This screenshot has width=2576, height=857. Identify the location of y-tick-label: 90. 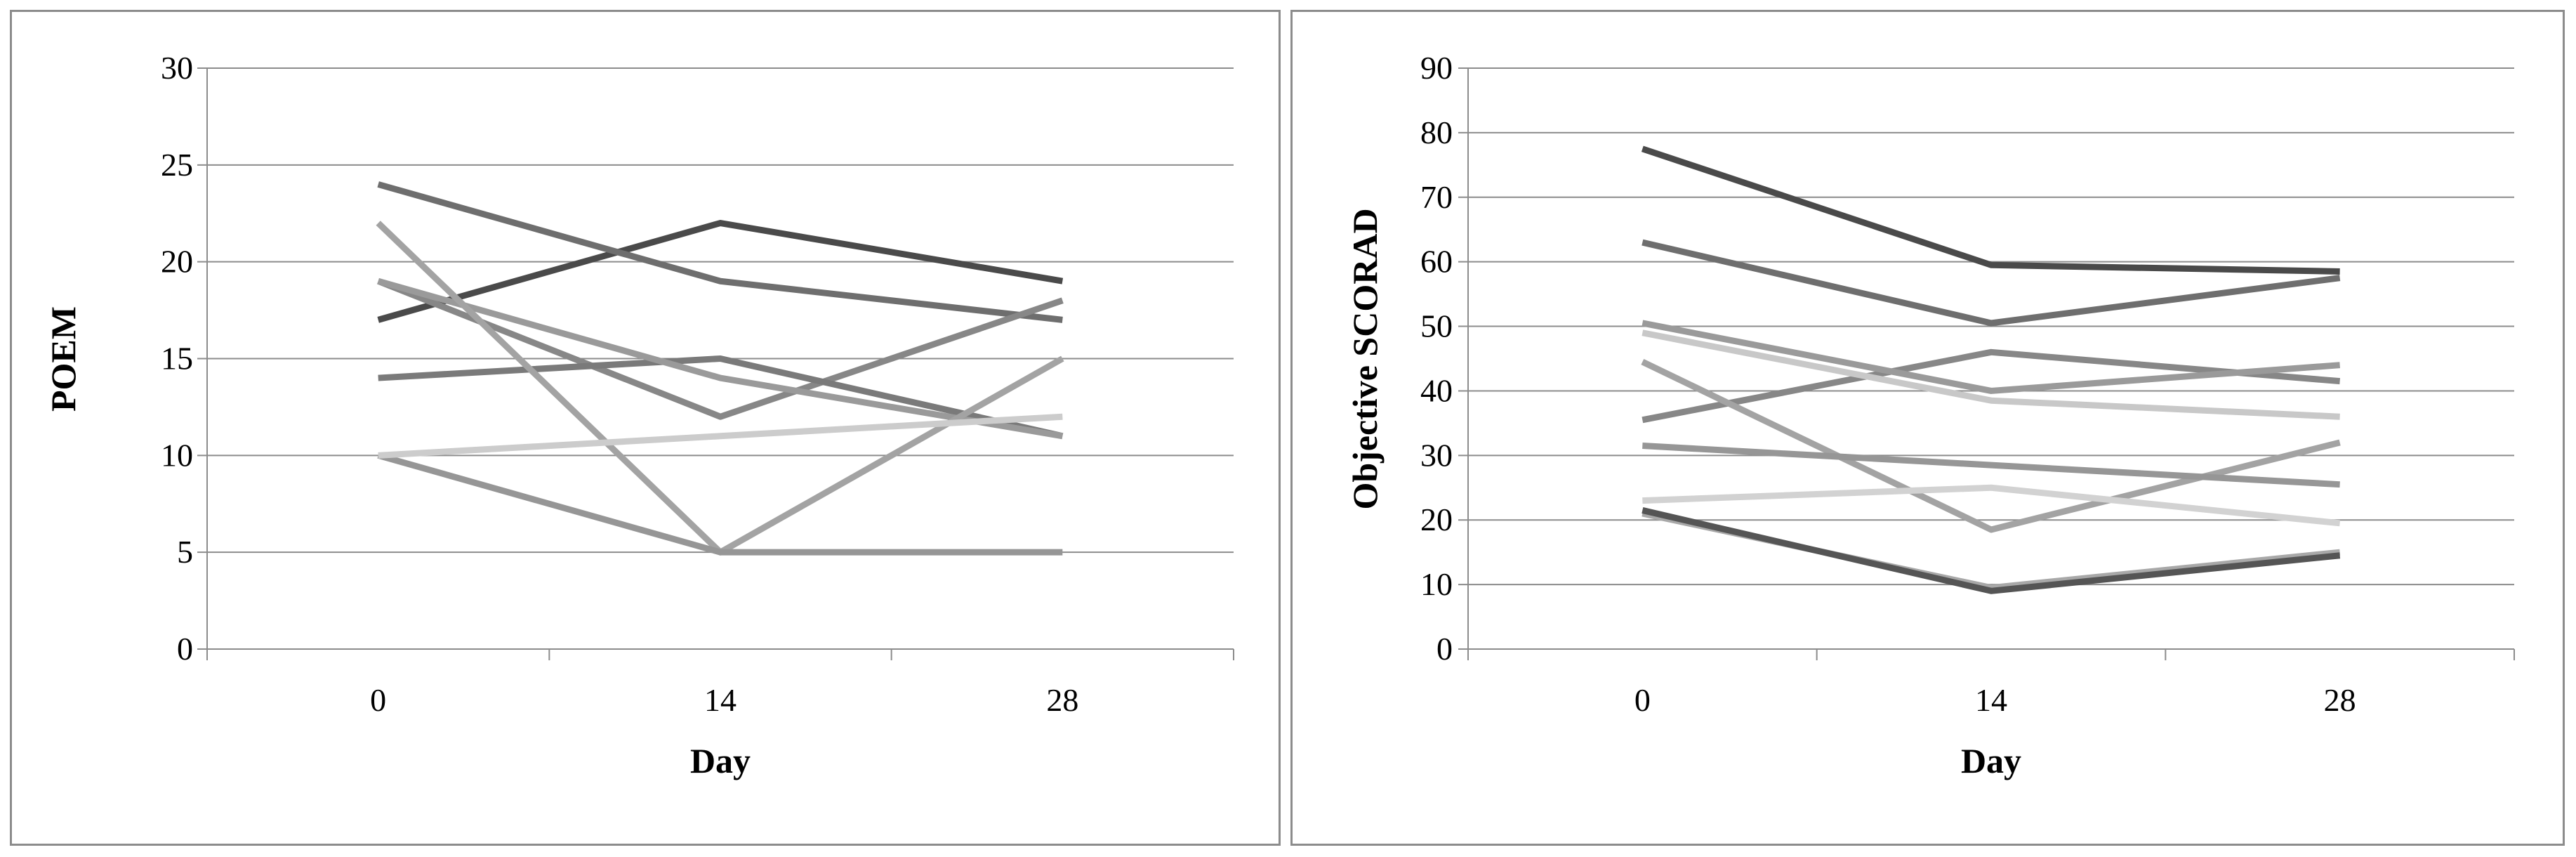
(1436, 68).